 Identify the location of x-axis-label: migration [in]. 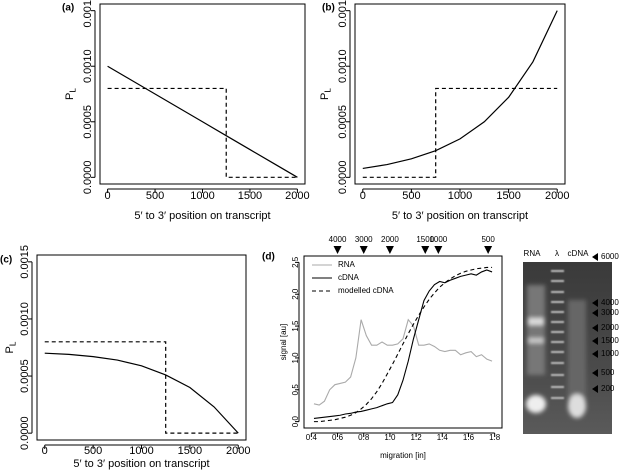
(403, 455).